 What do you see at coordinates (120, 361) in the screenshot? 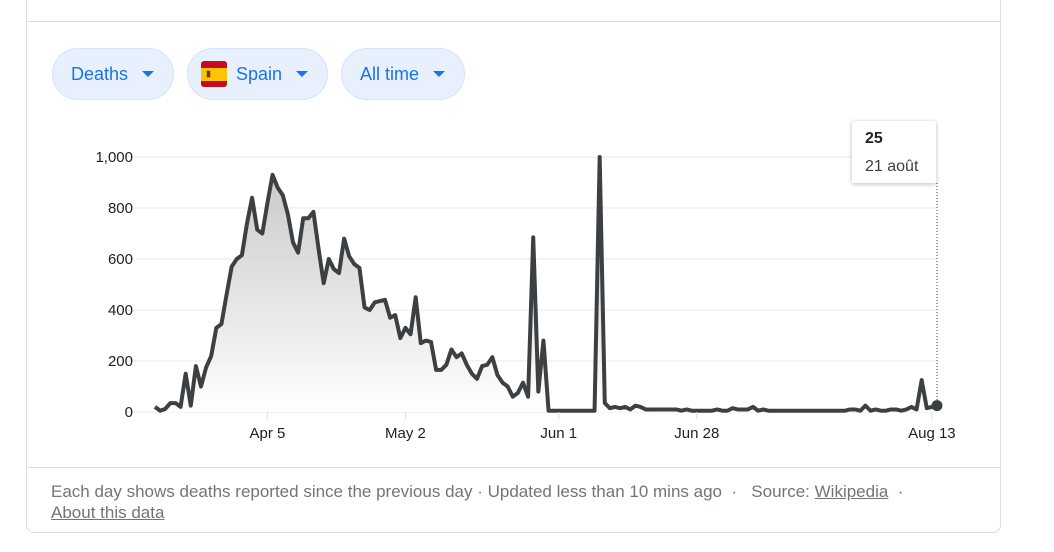
I see `y-tick-label: 200` at bounding box center [120, 361].